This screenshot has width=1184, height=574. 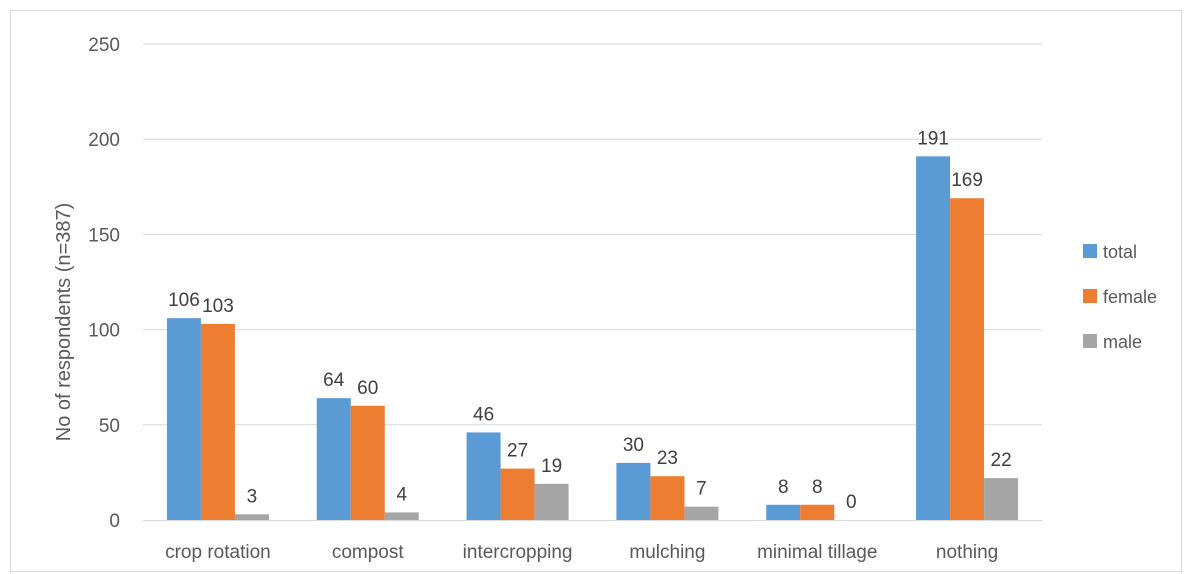 I want to click on data-label-female: 23, so click(x=667, y=458).